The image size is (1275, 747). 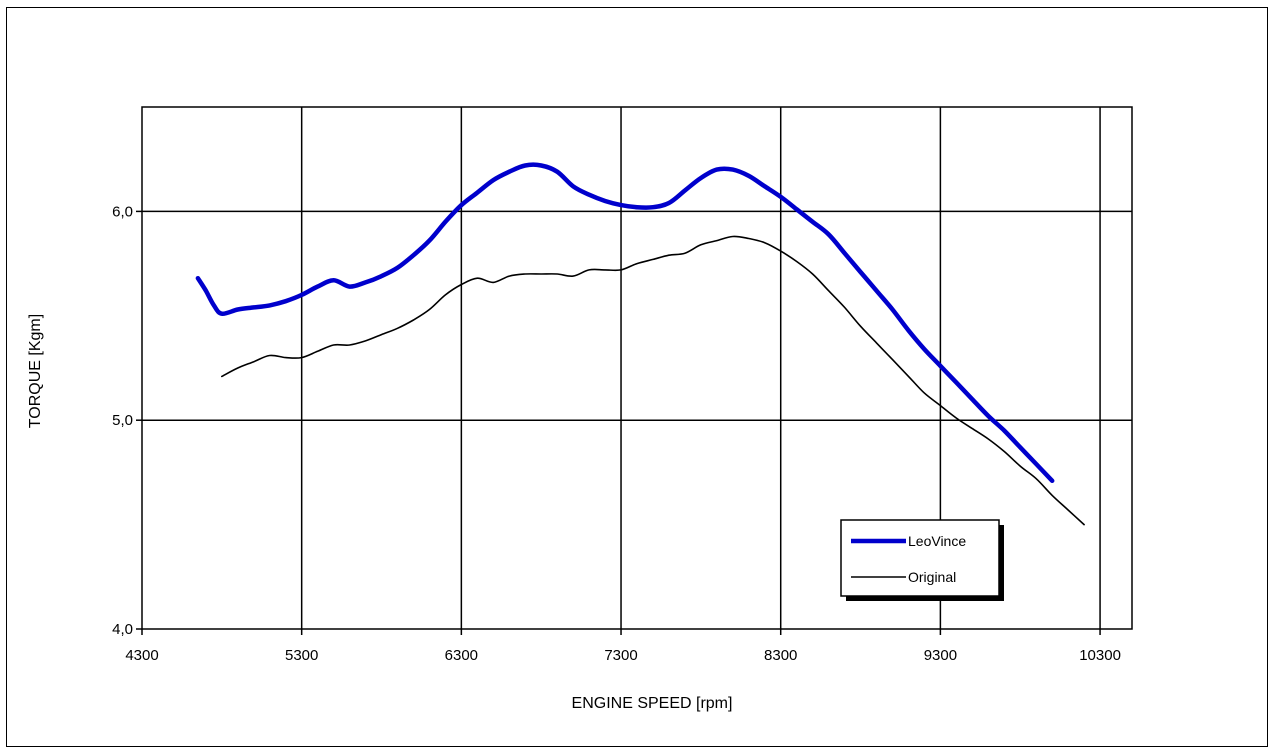 I want to click on x-axis-ticks: 4300 5300 6300 7300 8300 9300 10300, so click(x=623, y=646).